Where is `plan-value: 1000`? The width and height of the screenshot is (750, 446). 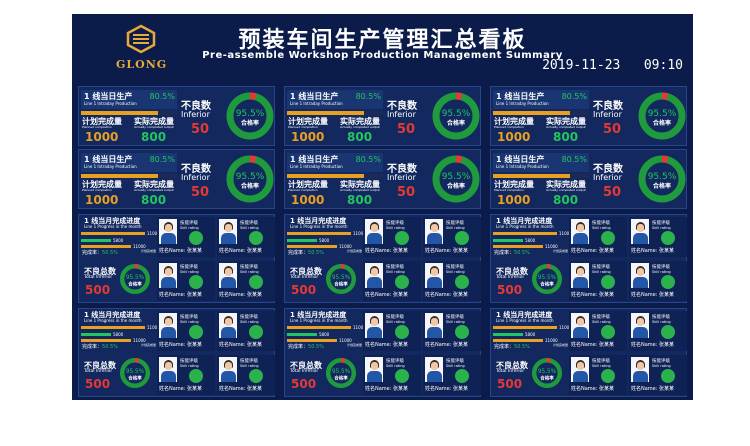
plan-value: 1000 is located at coordinates (102, 200).